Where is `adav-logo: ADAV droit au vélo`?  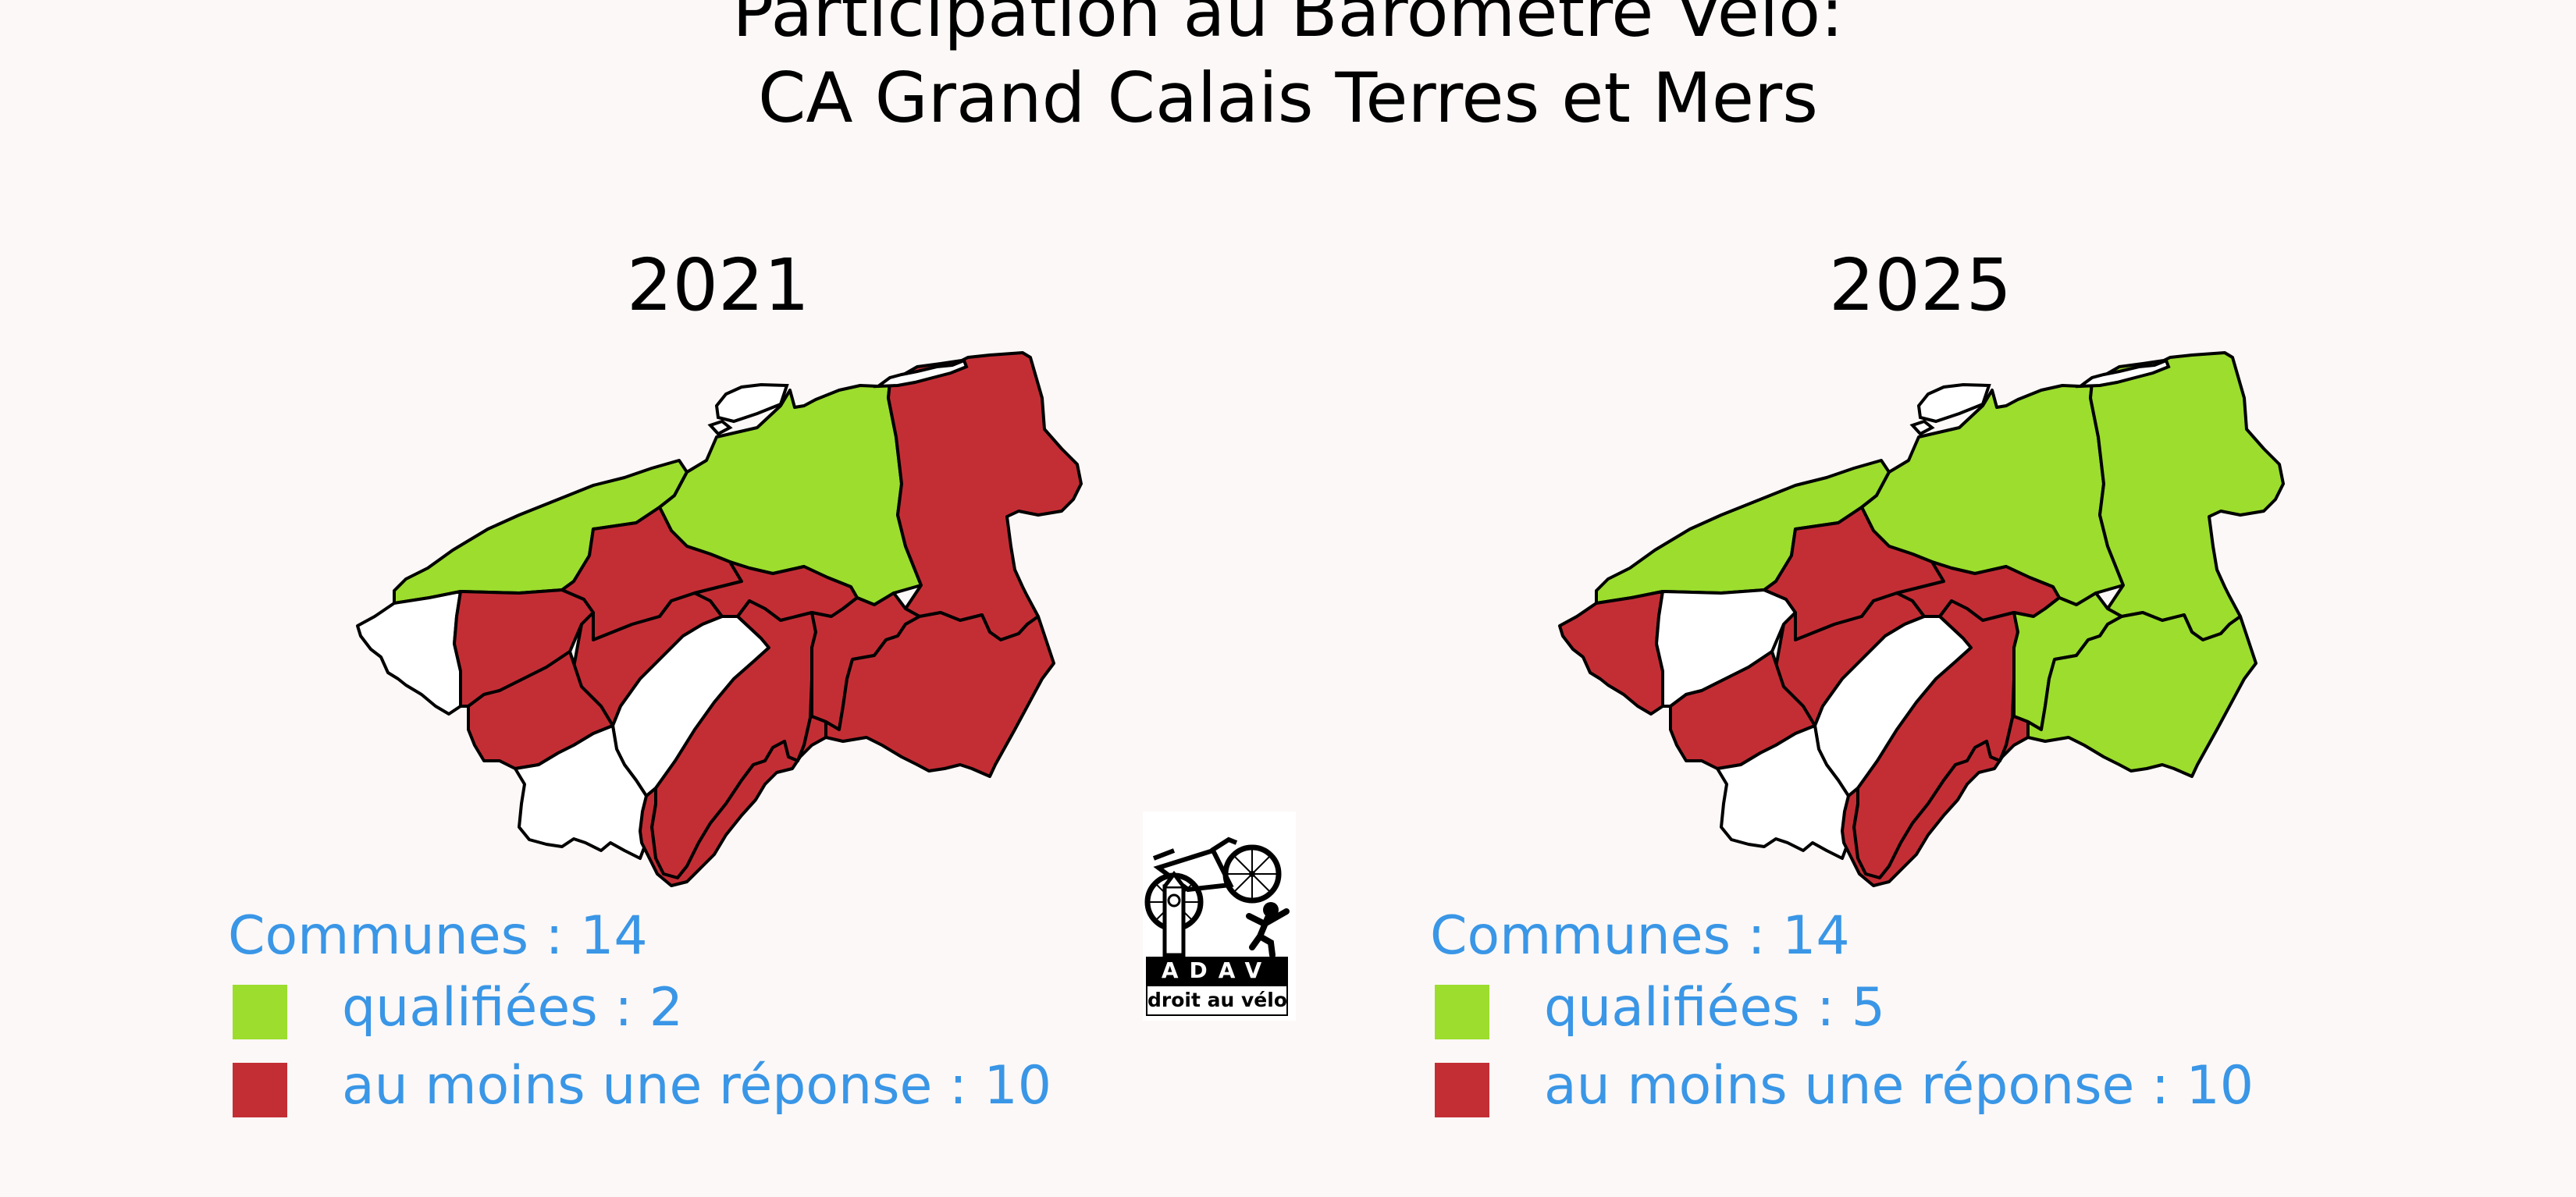
adav-logo: ADAV droit au vélo is located at coordinates (1219, 916).